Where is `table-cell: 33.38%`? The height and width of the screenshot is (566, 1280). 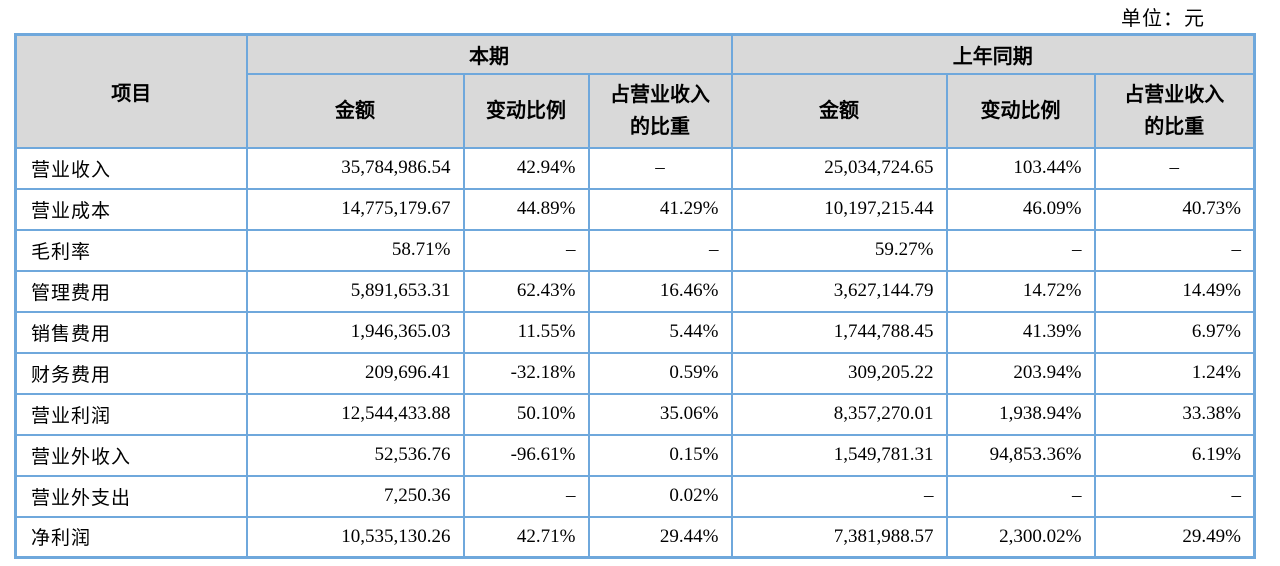
table-cell: 33.38% is located at coordinates (1174, 414).